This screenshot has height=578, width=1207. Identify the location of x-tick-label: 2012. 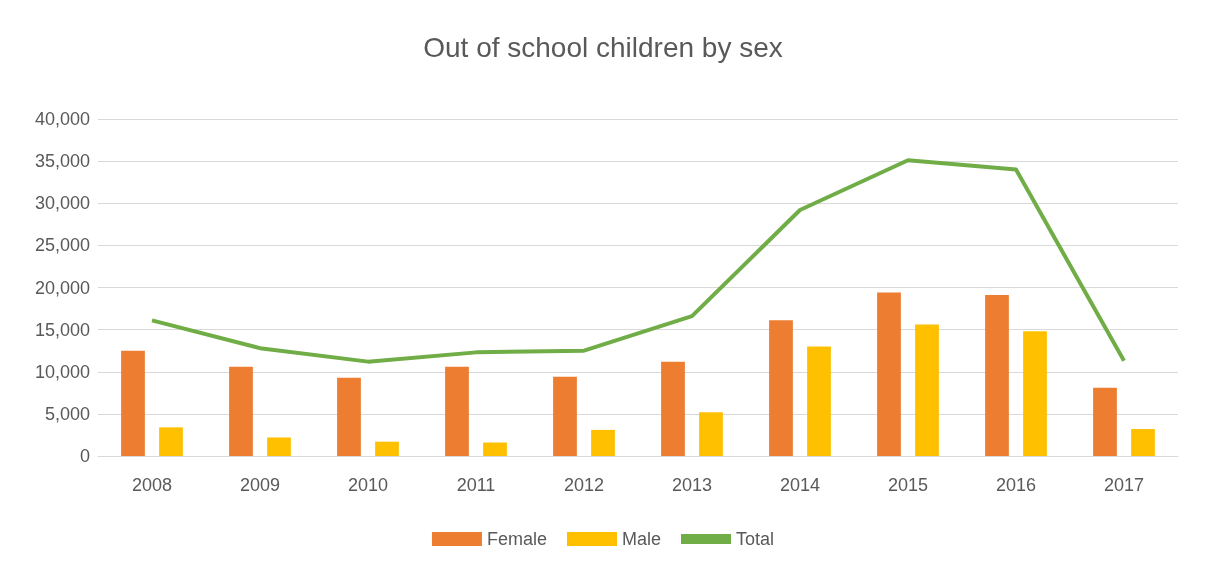
(584, 485).